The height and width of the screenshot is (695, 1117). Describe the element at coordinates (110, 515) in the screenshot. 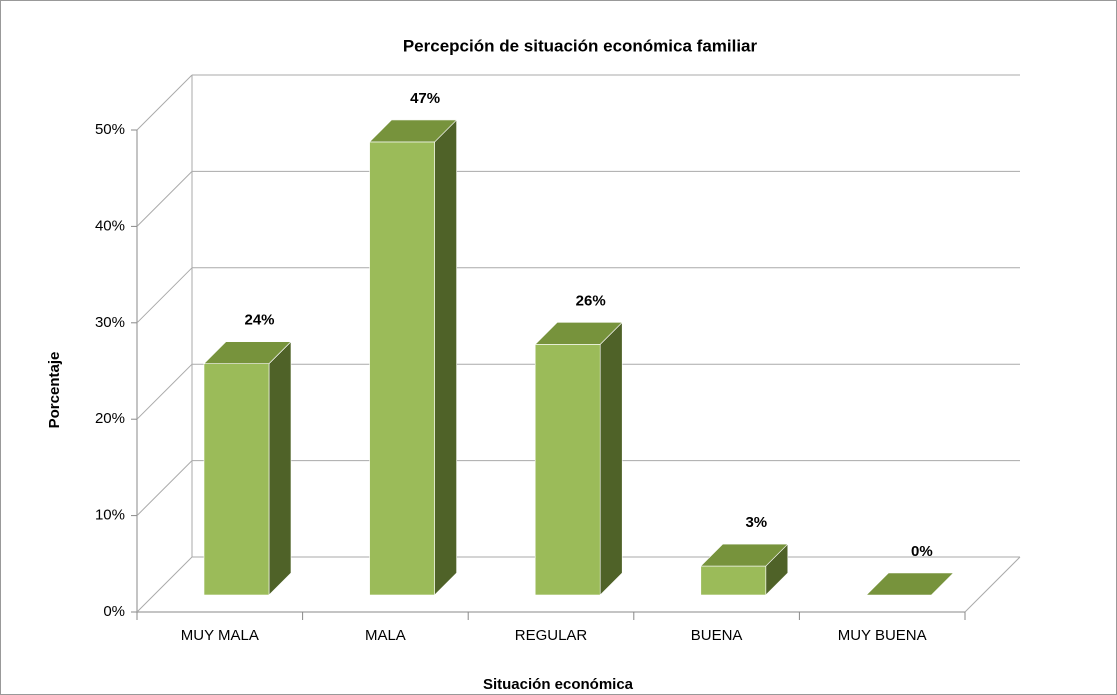

I see `y-tick-label: 10%` at that location.